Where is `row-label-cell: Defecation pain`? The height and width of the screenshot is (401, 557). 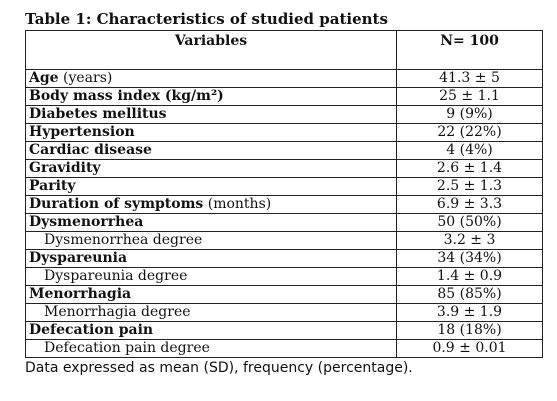 row-label-cell: Defecation pain is located at coordinates (211, 330).